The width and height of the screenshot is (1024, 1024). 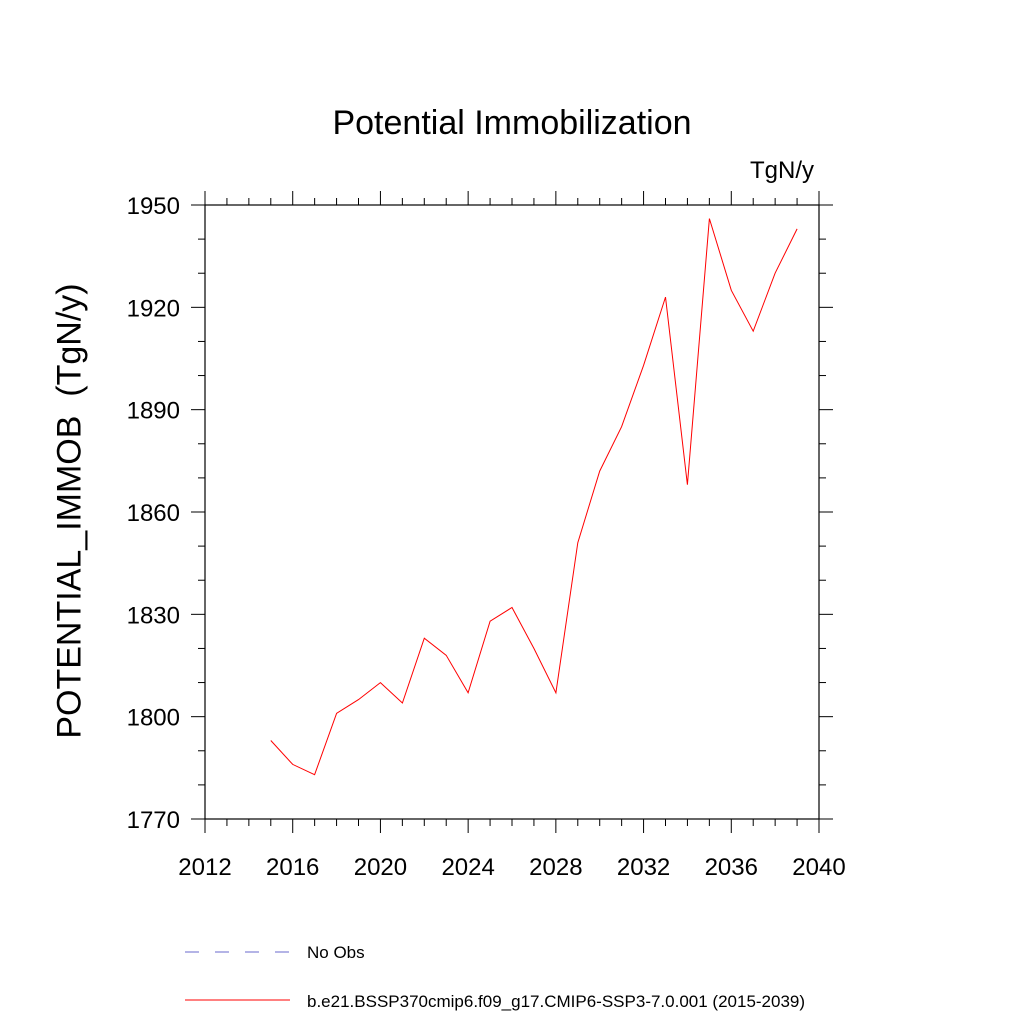 What do you see at coordinates (336, 952) in the screenshot?
I see `legend-label-no-obs: No Obs` at bounding box center [336, 952].